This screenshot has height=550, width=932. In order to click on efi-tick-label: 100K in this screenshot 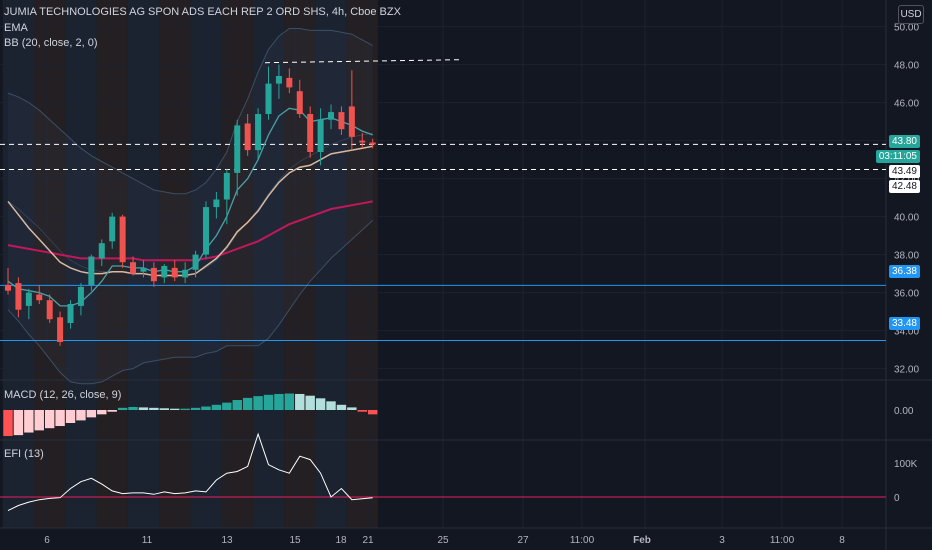, I will do `click(906, 464)`.